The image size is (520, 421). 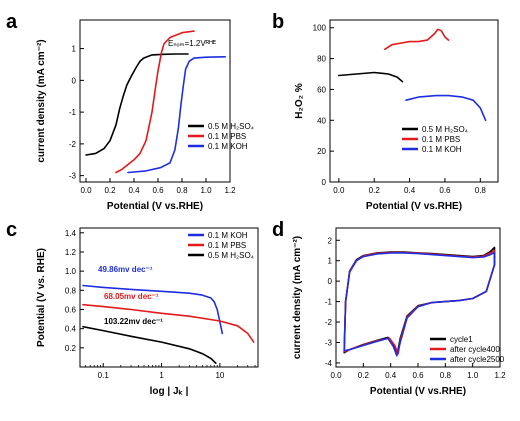 I want to click on y-tick-label: 0.4, so click(x=71, y=329).